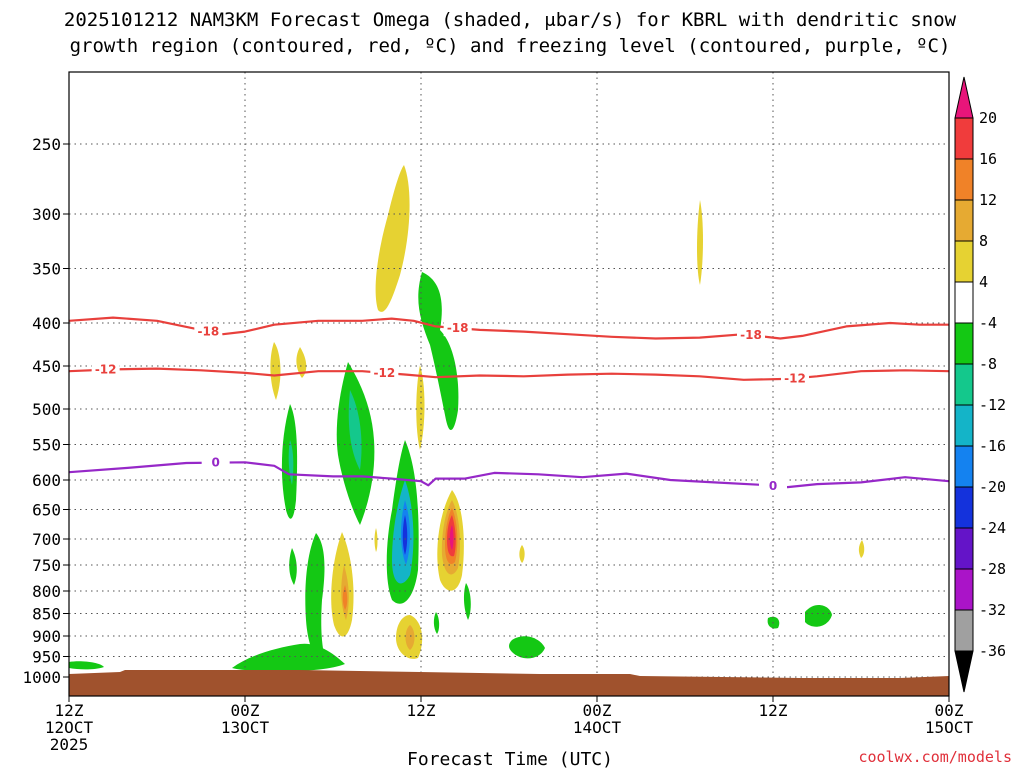 This screenshot has width=1024, height=768. What do you see at coordinates (46, 445) in the screenshot?
I see `y-tick-label-550: 550` at bounding box center [46, 445].